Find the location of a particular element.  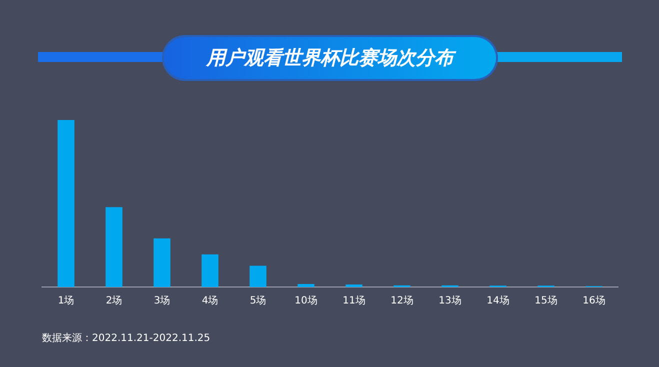

chart-title: 用户观看世界杯比赛场次分布 is located at coordinates (330, 58).